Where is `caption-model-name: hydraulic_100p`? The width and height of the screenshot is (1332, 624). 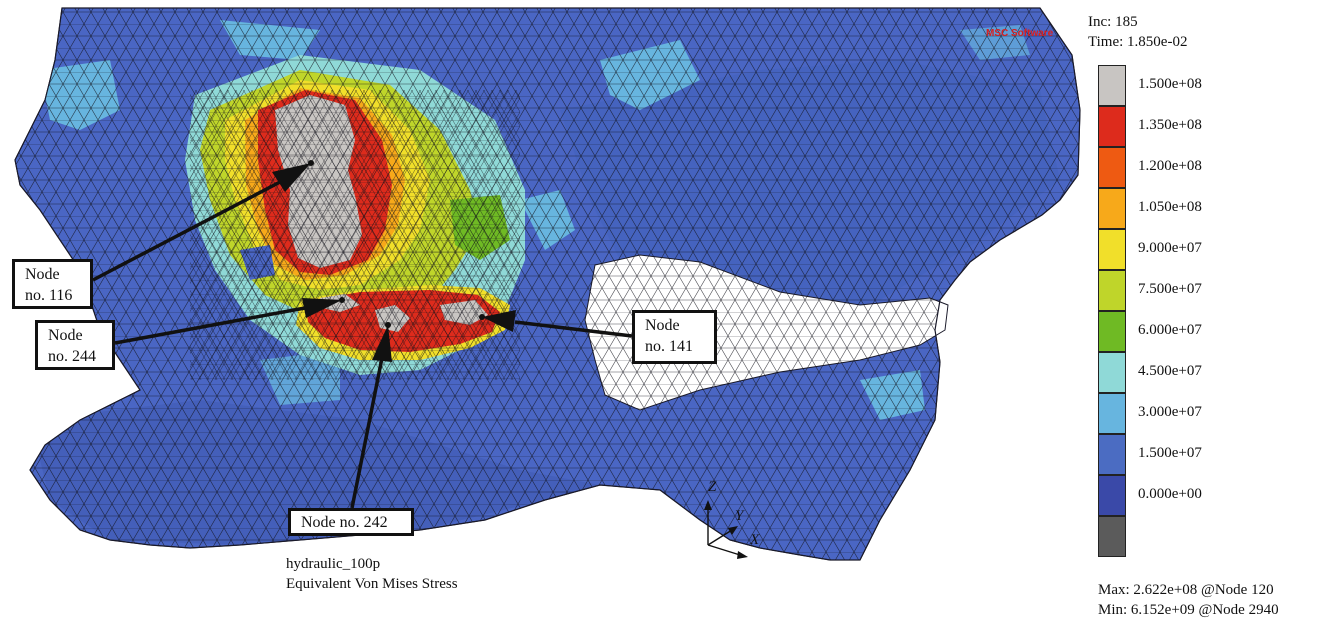 caption-model-name: hydraulic_100p is located at coordinates (333, 564).